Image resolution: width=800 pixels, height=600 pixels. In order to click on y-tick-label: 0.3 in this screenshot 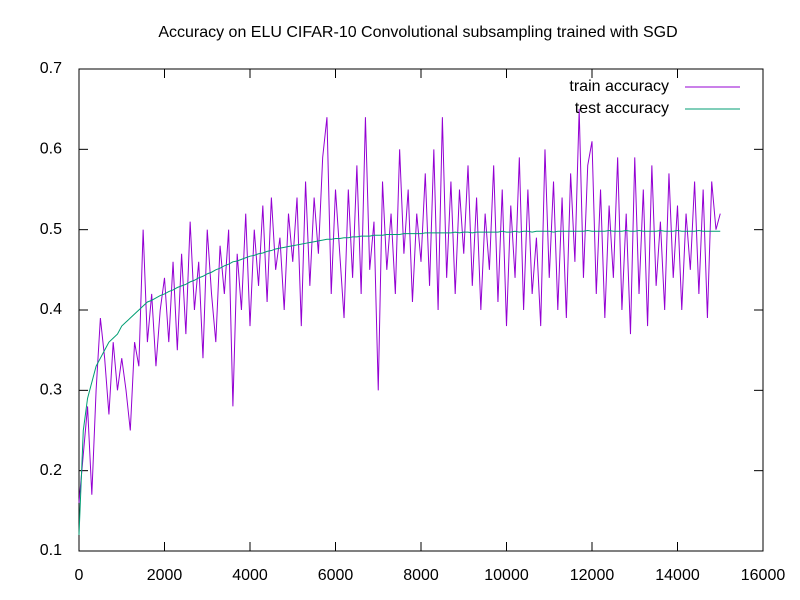, I will do `click(51, 390)`.